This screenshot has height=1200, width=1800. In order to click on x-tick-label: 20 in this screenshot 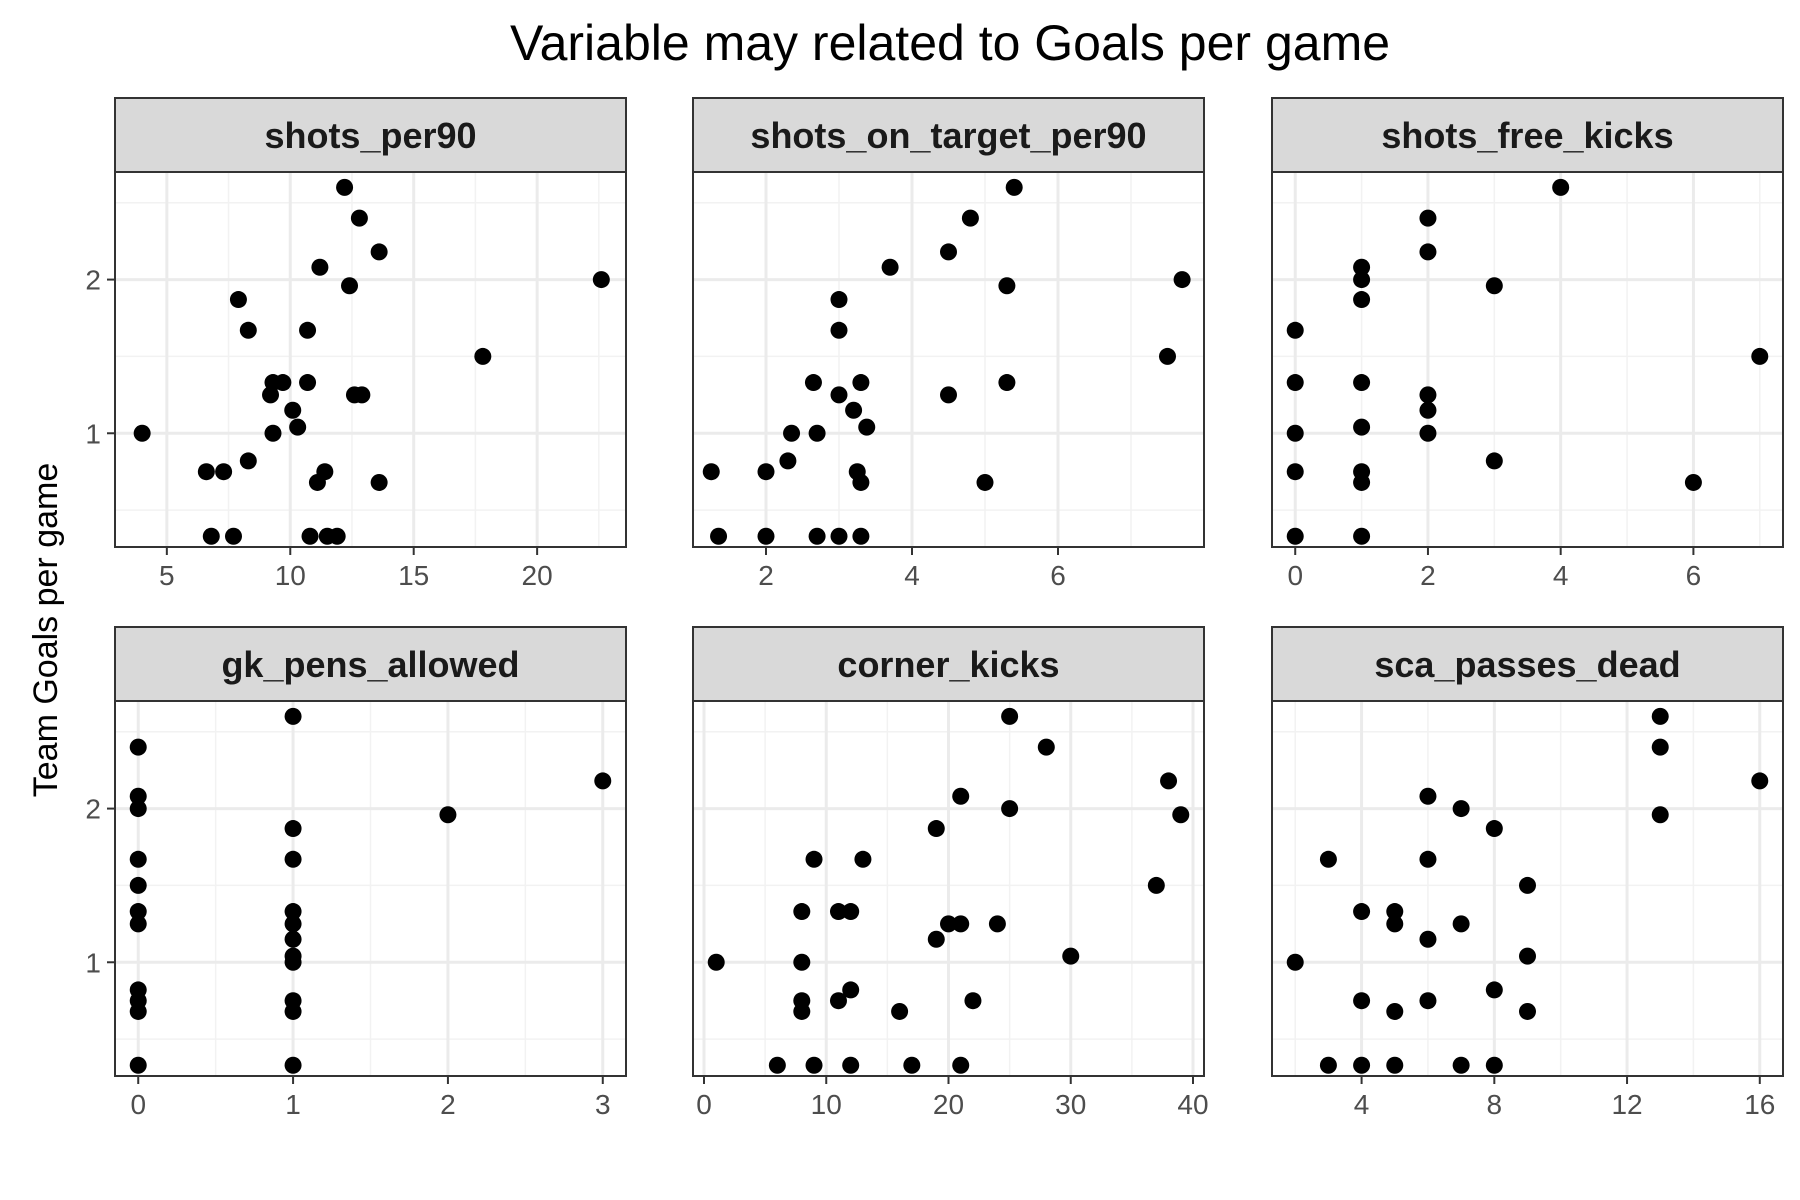, I will do `click(948, 1104)`.